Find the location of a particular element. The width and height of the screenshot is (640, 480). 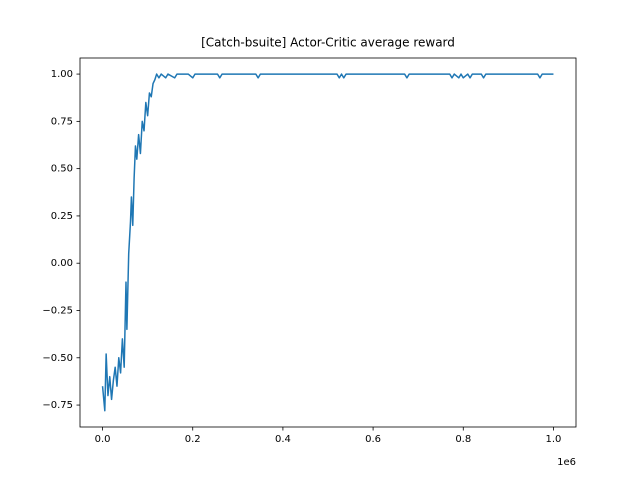

x-tick-label: 0.4 is located at coordinates (283, 439).